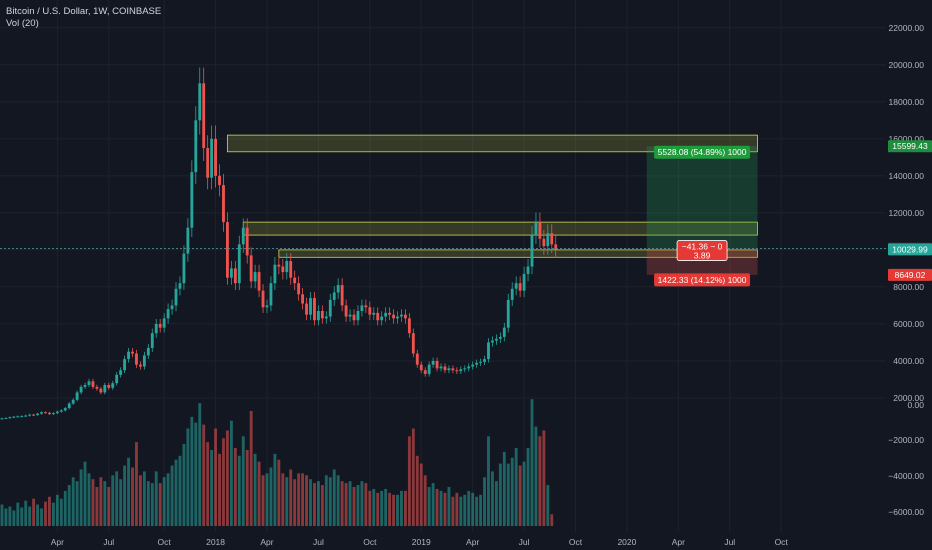 The image size is (932, 550). What do you see at coordinates (908, 398) in the screenshot?
I see `price-tick-label: 2000.00` at bounding box center [908, 398].